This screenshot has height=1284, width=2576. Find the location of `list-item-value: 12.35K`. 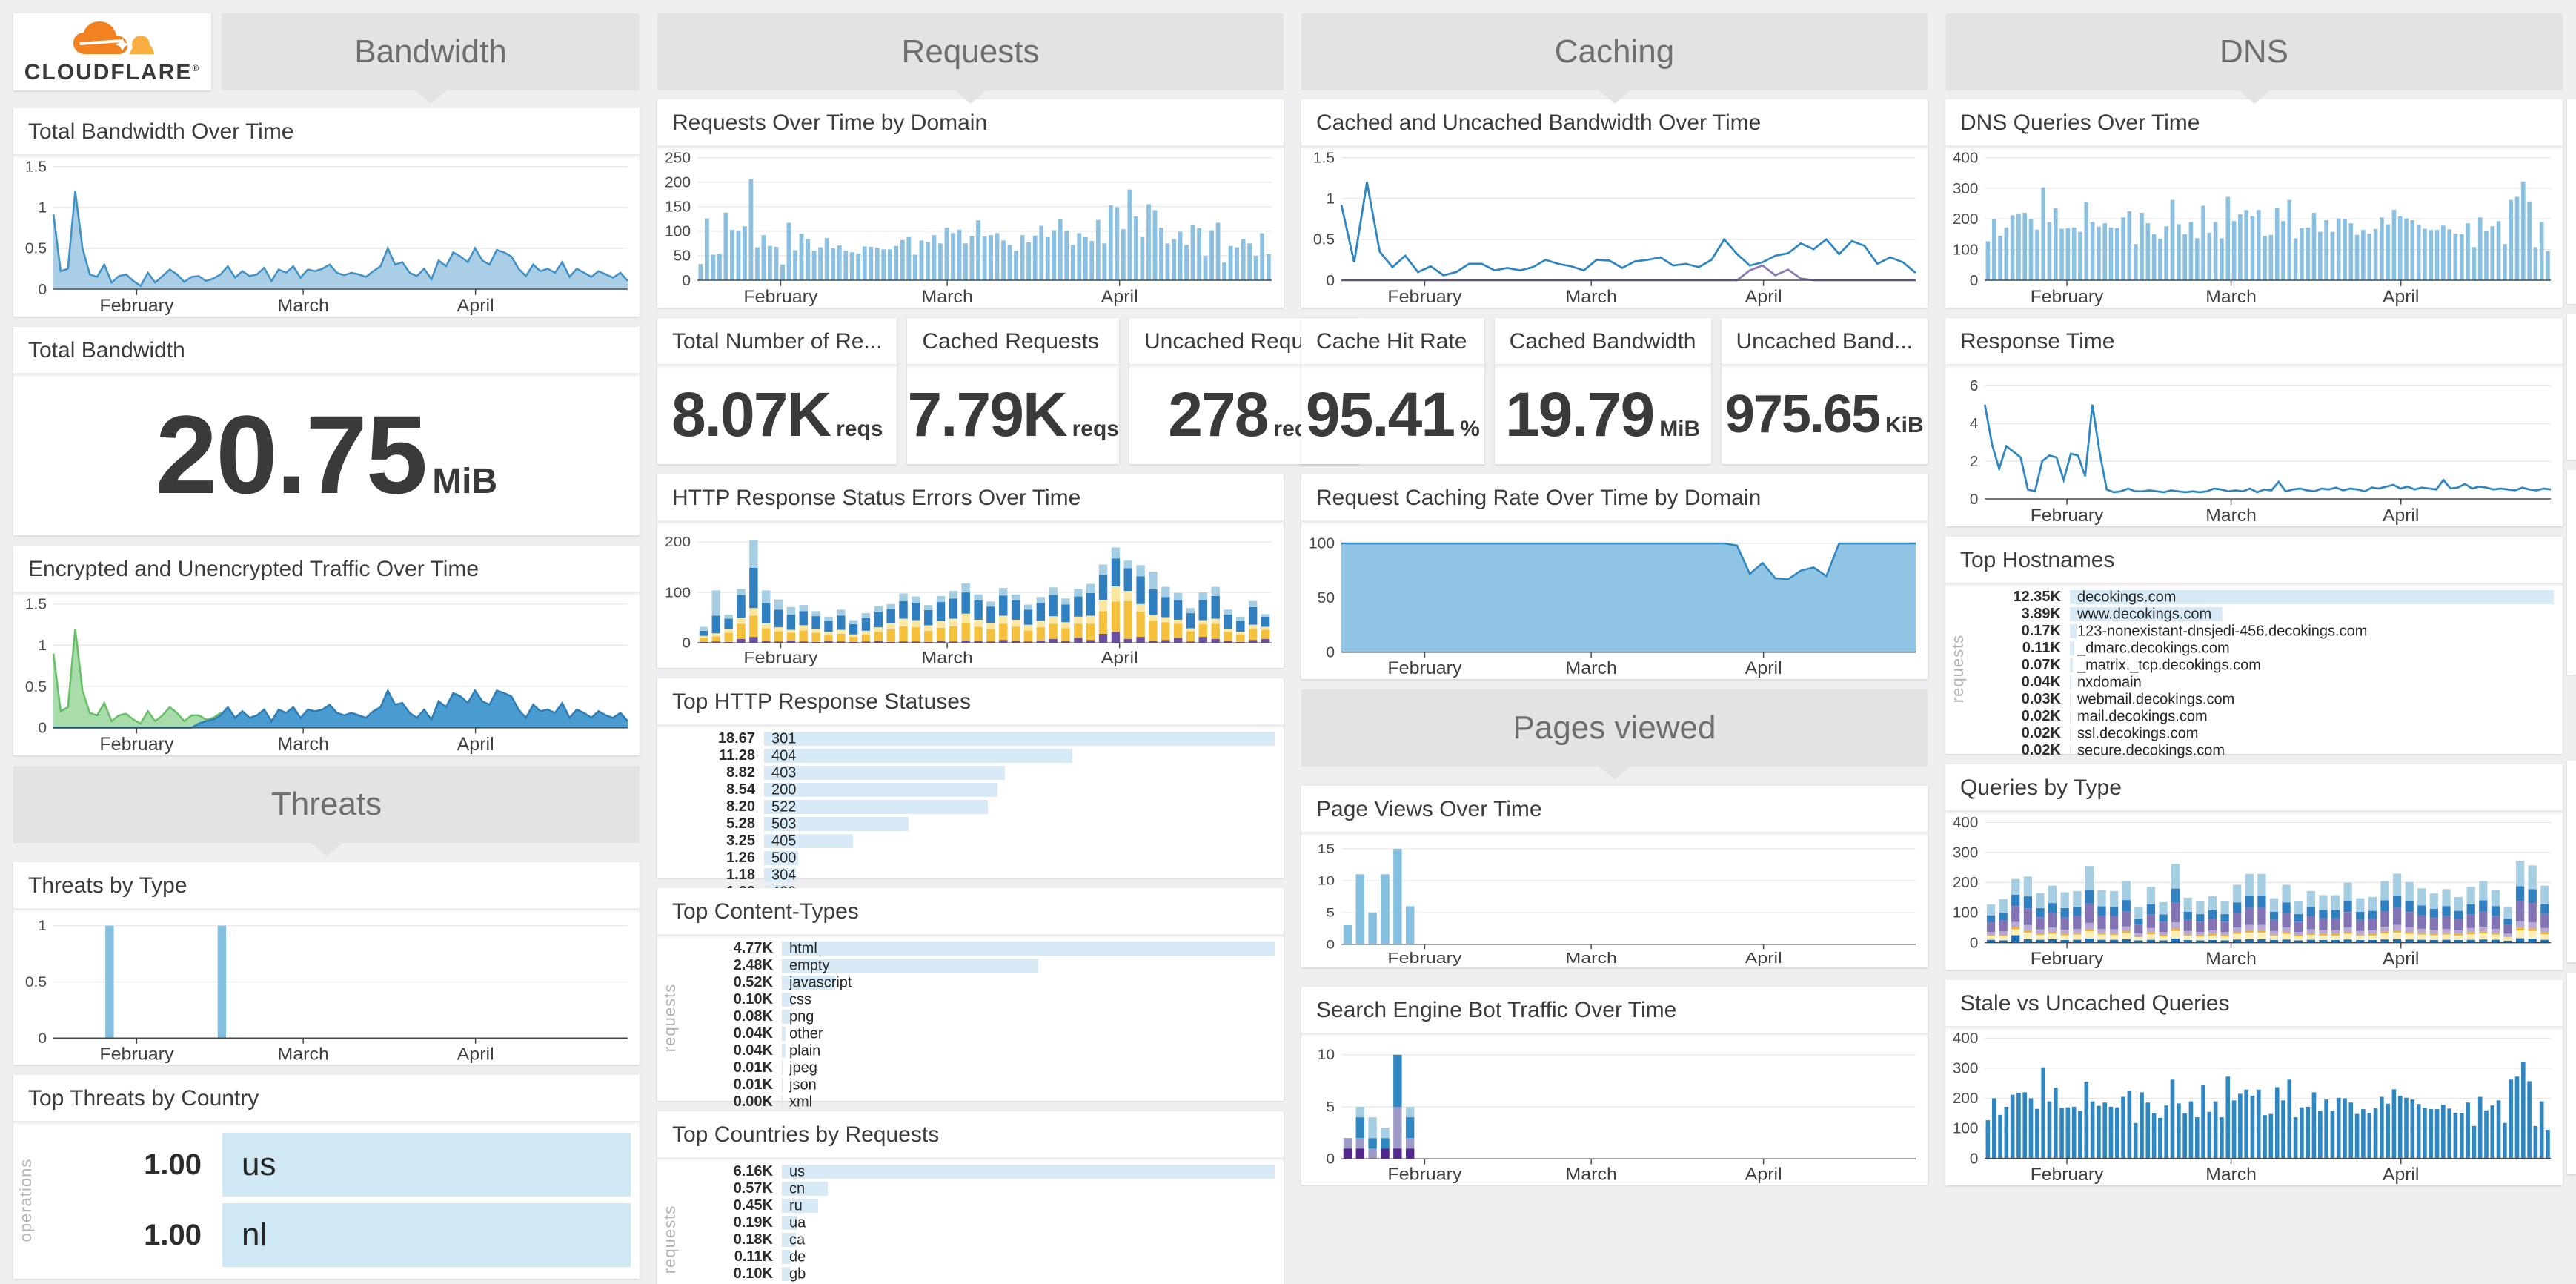

list-item-value: 12.35K is located at coordinates (2037, 597).